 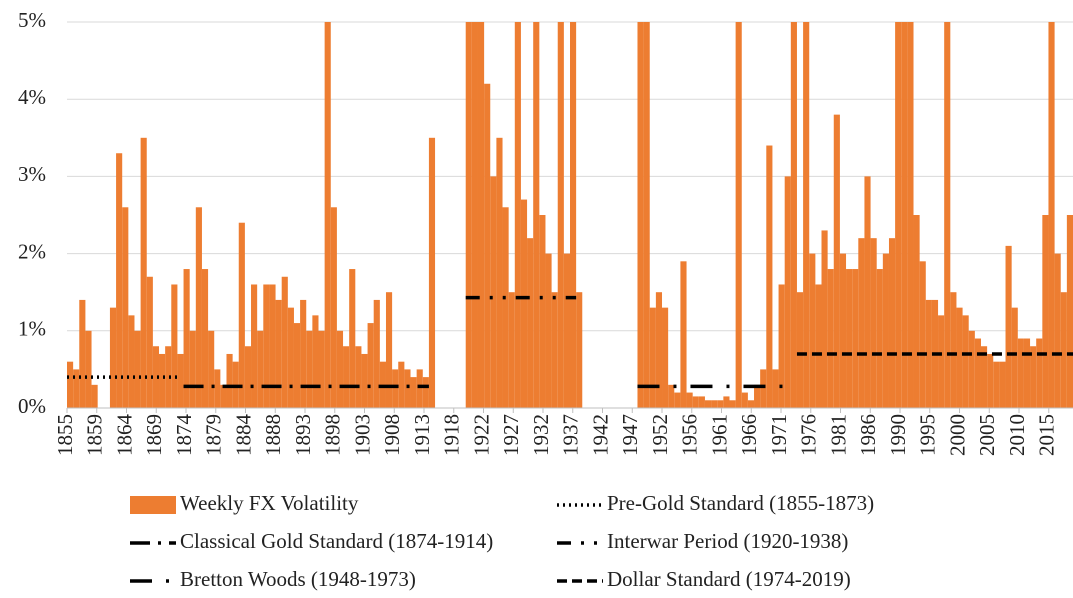 What do you see at coordinates (392, 435) in the screenshot?
I see `x-tick-label: 1908` at bounding box center [392, 435].